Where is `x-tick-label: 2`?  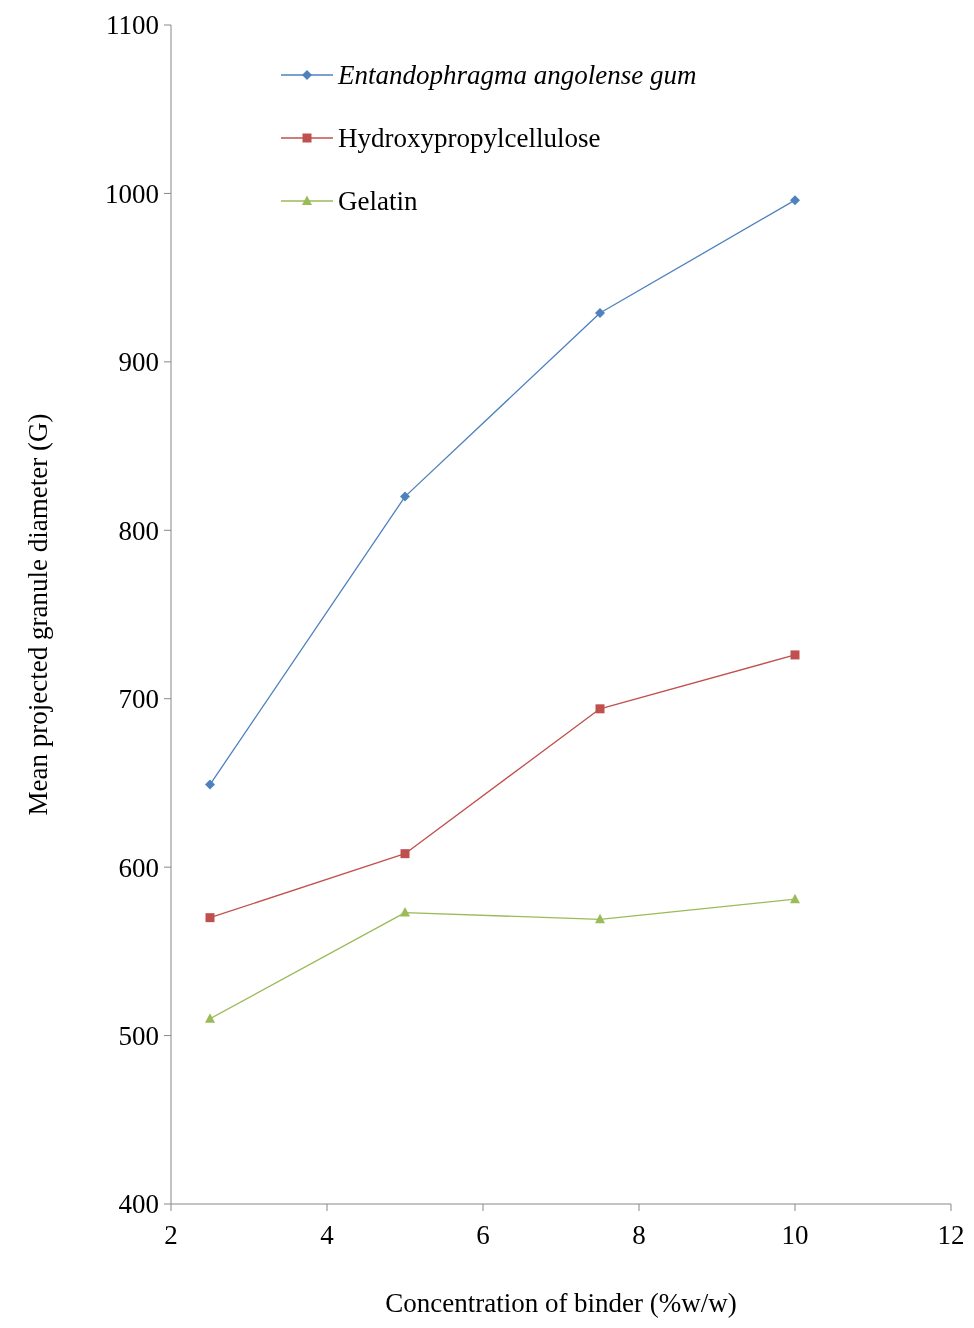 x-tick-label: 2 is located at coordinates (171, 1235).